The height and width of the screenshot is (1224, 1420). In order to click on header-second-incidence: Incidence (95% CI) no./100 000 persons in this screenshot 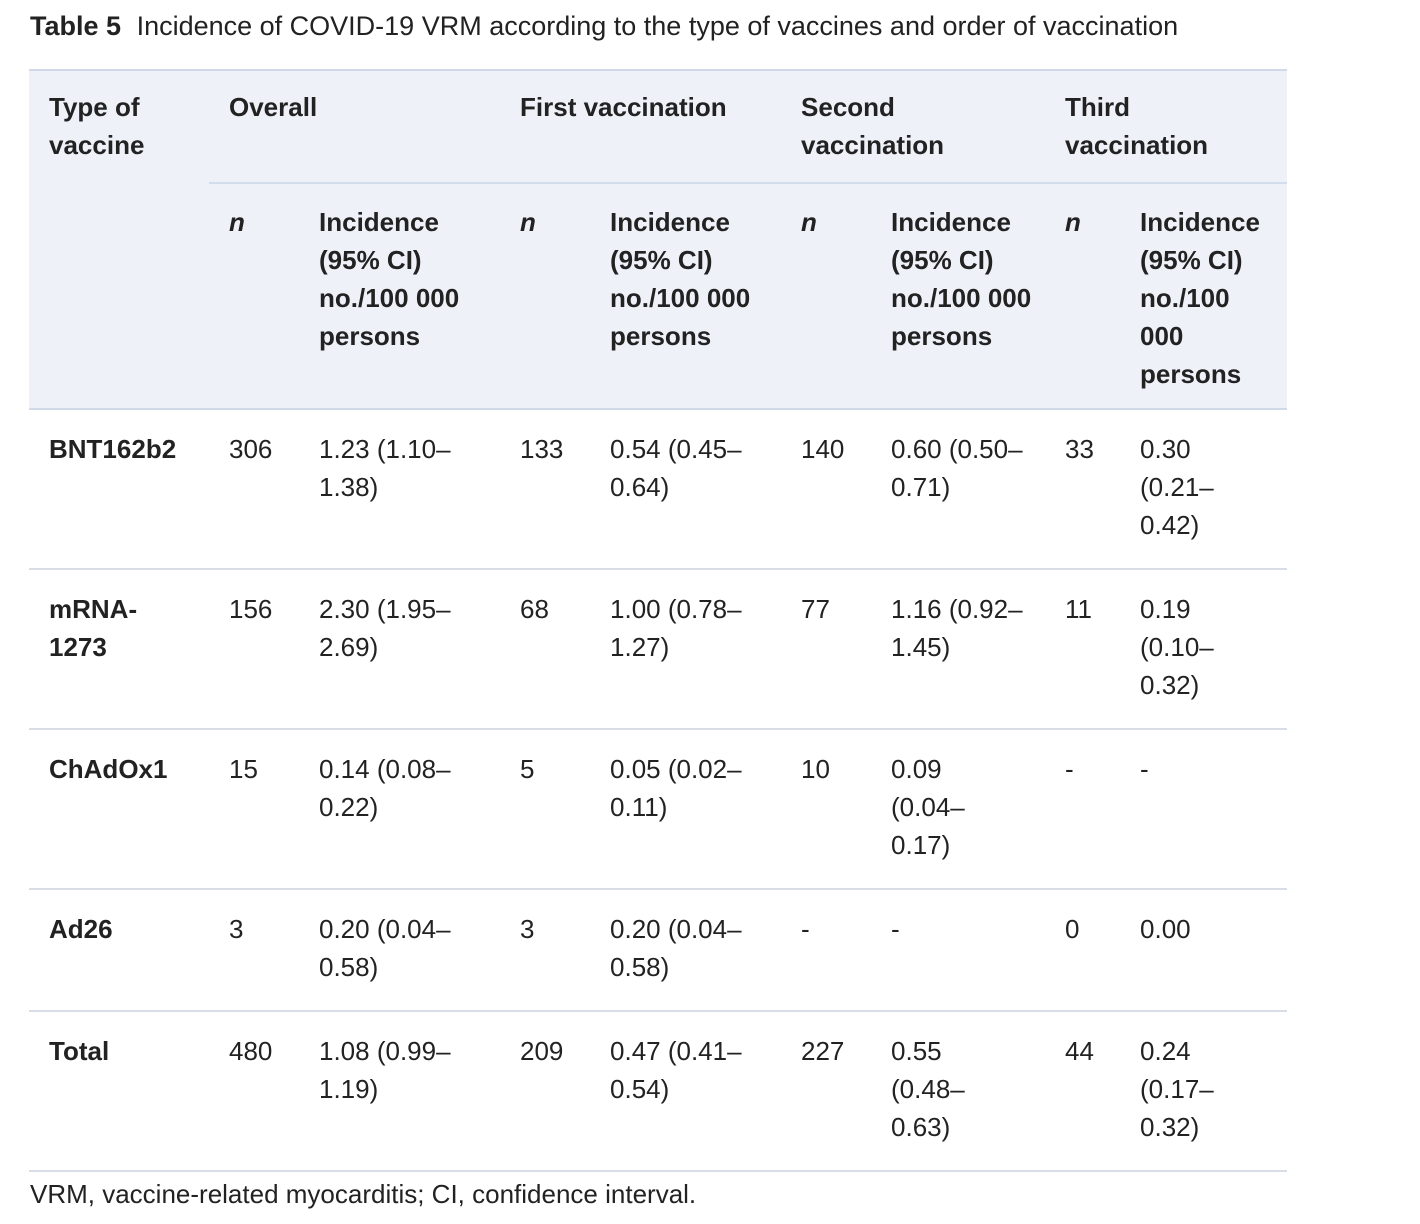, I will do `click(958, 296)`.